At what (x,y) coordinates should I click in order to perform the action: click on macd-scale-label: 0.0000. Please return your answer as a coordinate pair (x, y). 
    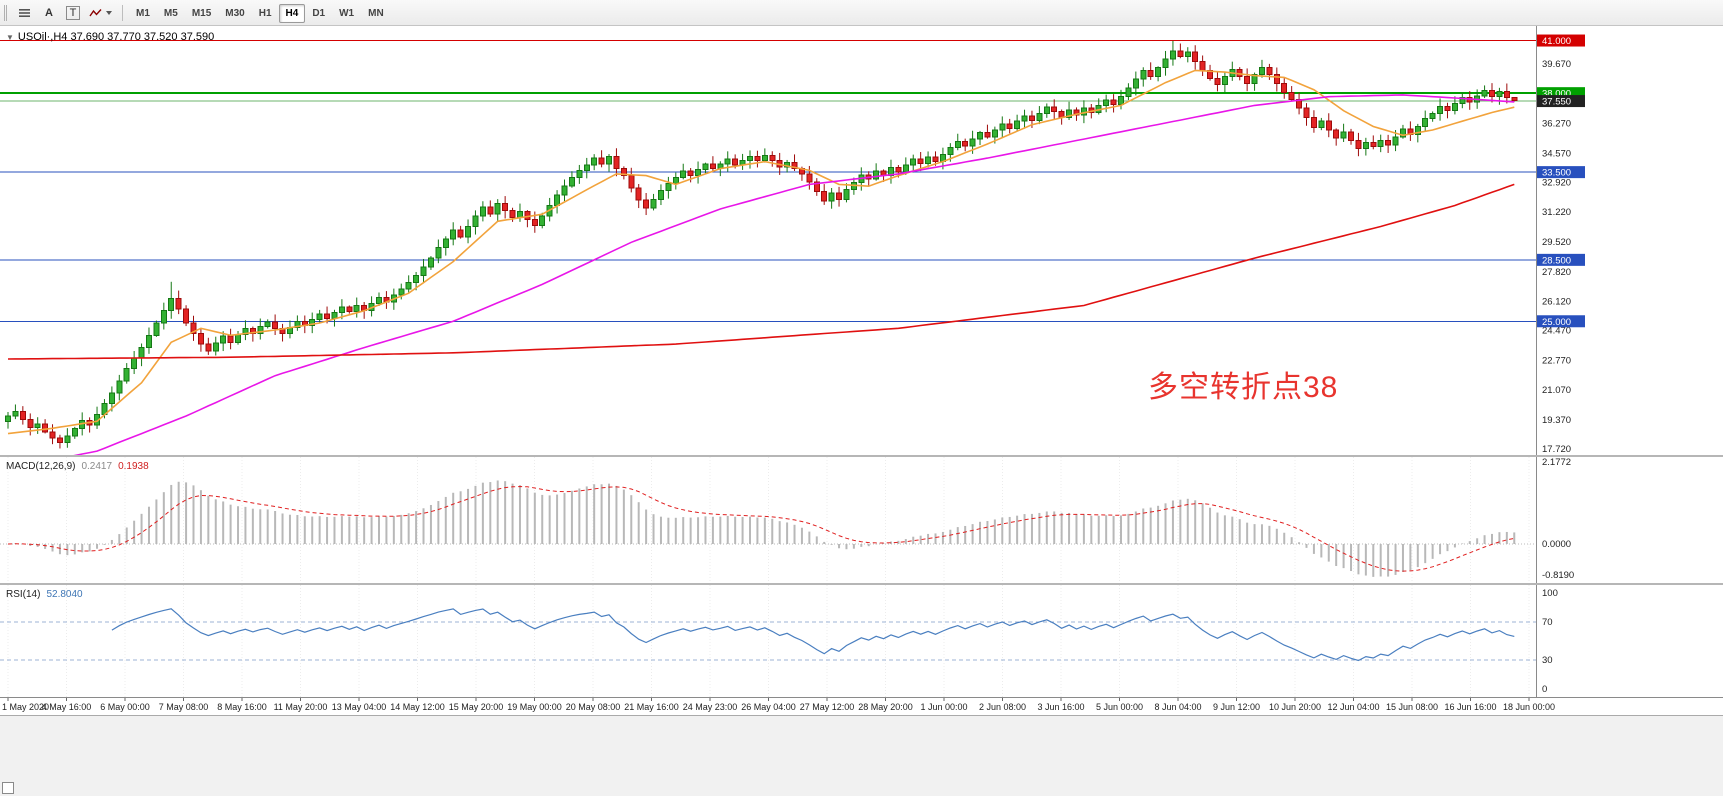
    Looking at the image, I should click on (1556, 544).